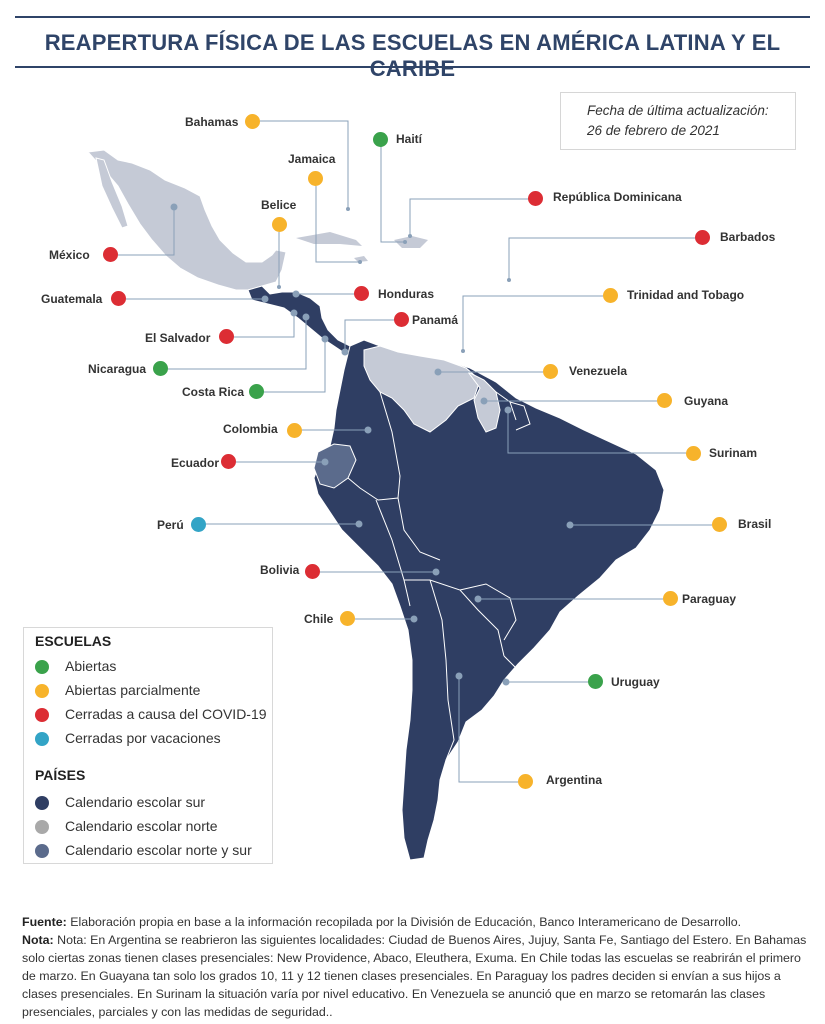  What do you see at coordinates (166, 714) in the screenshot?
I see `legend-label: Cerradas a causa del COVID-19` at bounding box center [166, 714].